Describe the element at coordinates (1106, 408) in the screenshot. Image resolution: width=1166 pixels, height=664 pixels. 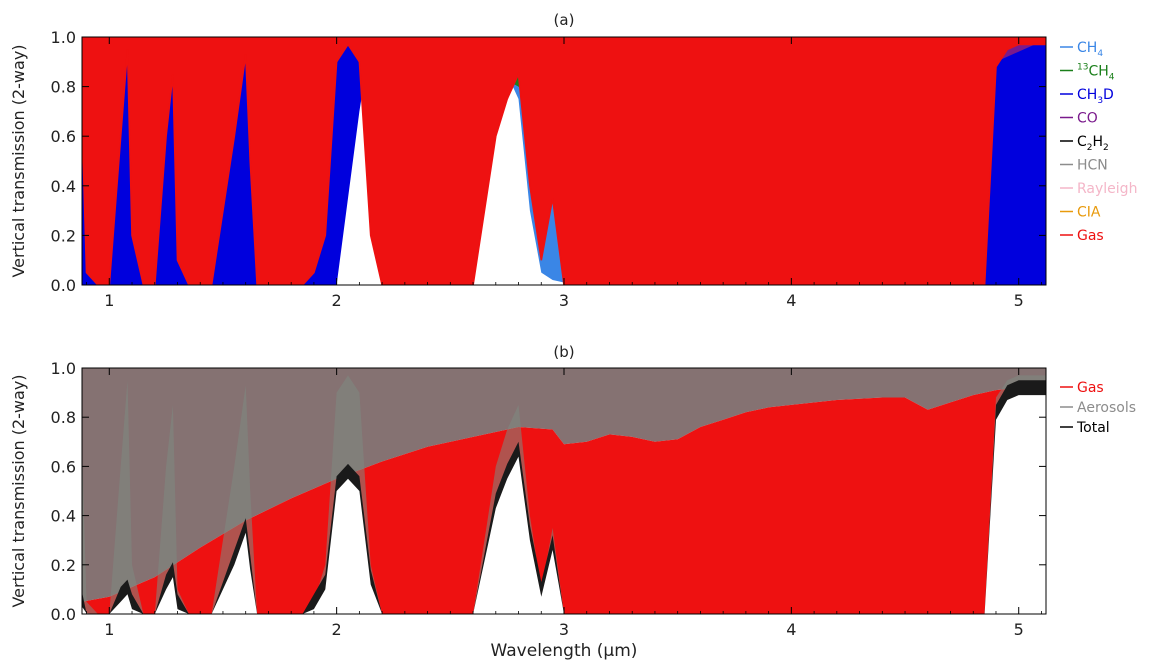
I see `legend-entry-aerosols: Aerosols` at that location.